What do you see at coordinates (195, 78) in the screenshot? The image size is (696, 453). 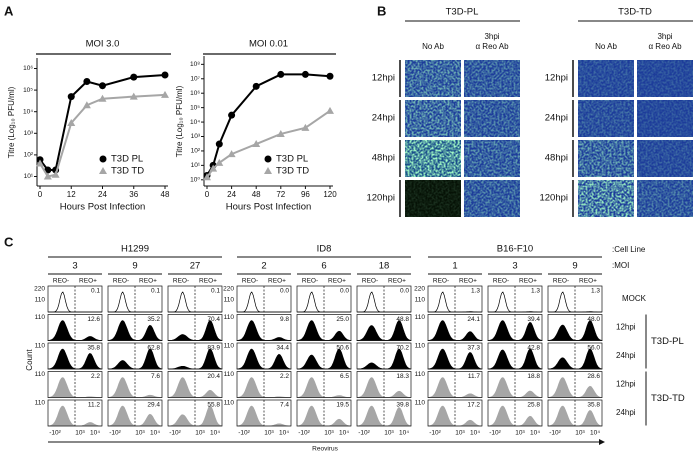 I see `y-tick-label: 10⁷` at bounding box center [195, 78].